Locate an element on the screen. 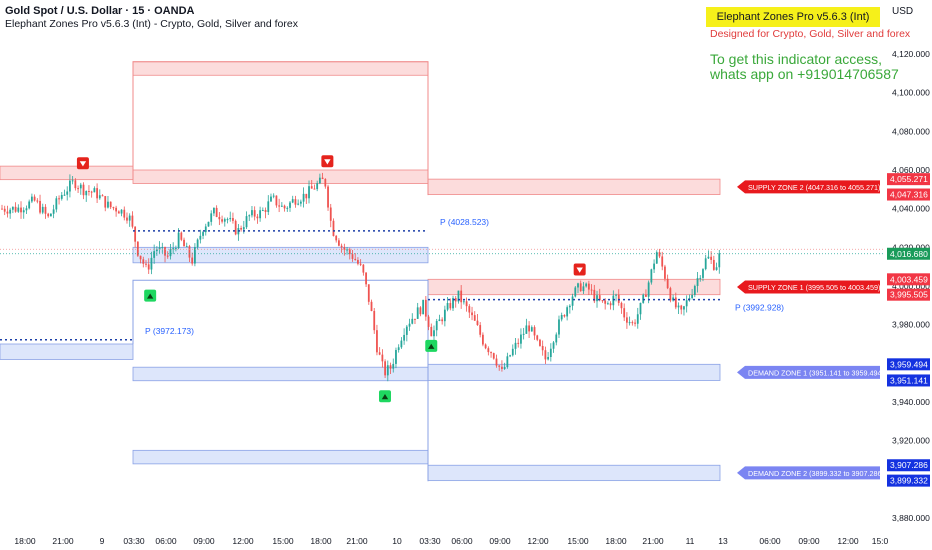 The height and width of the screenshot is (550, 932). supply-high-price-tag-text: 4,055.271 is located at coordinates (909, 179).